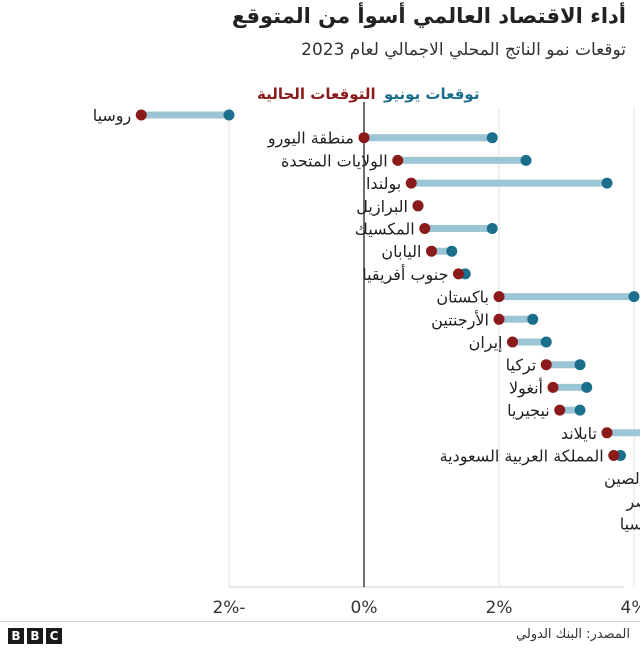 The image size is (640, 648). I want to click on category-label: باكستان, so click(462, 297).